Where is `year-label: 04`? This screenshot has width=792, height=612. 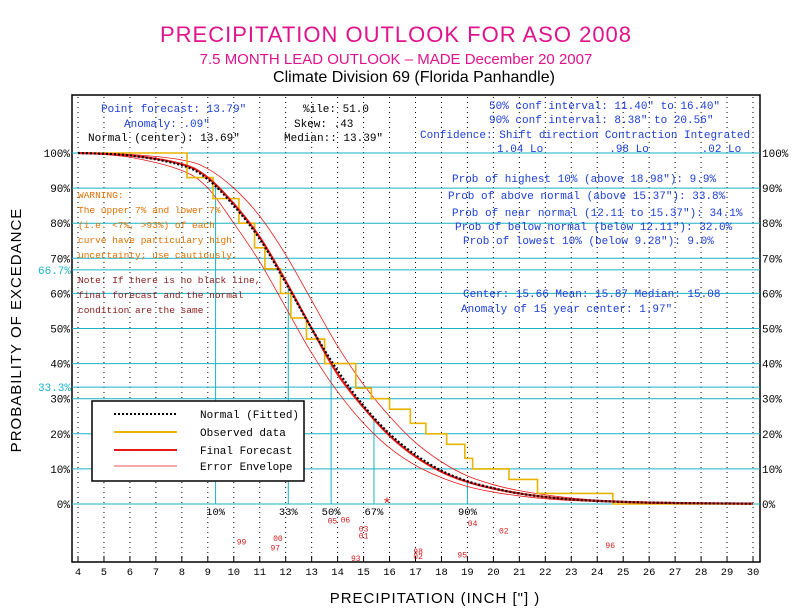 year-label: 04 is located at coordinates (473, 524).